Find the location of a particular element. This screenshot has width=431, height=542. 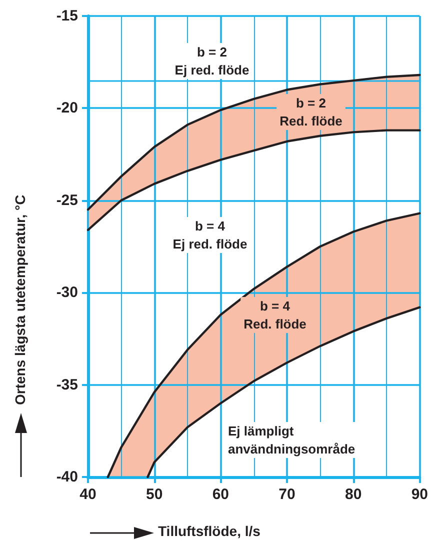

annotation: b = 2 Ej red. flöde is located at coordinates (212, 61).